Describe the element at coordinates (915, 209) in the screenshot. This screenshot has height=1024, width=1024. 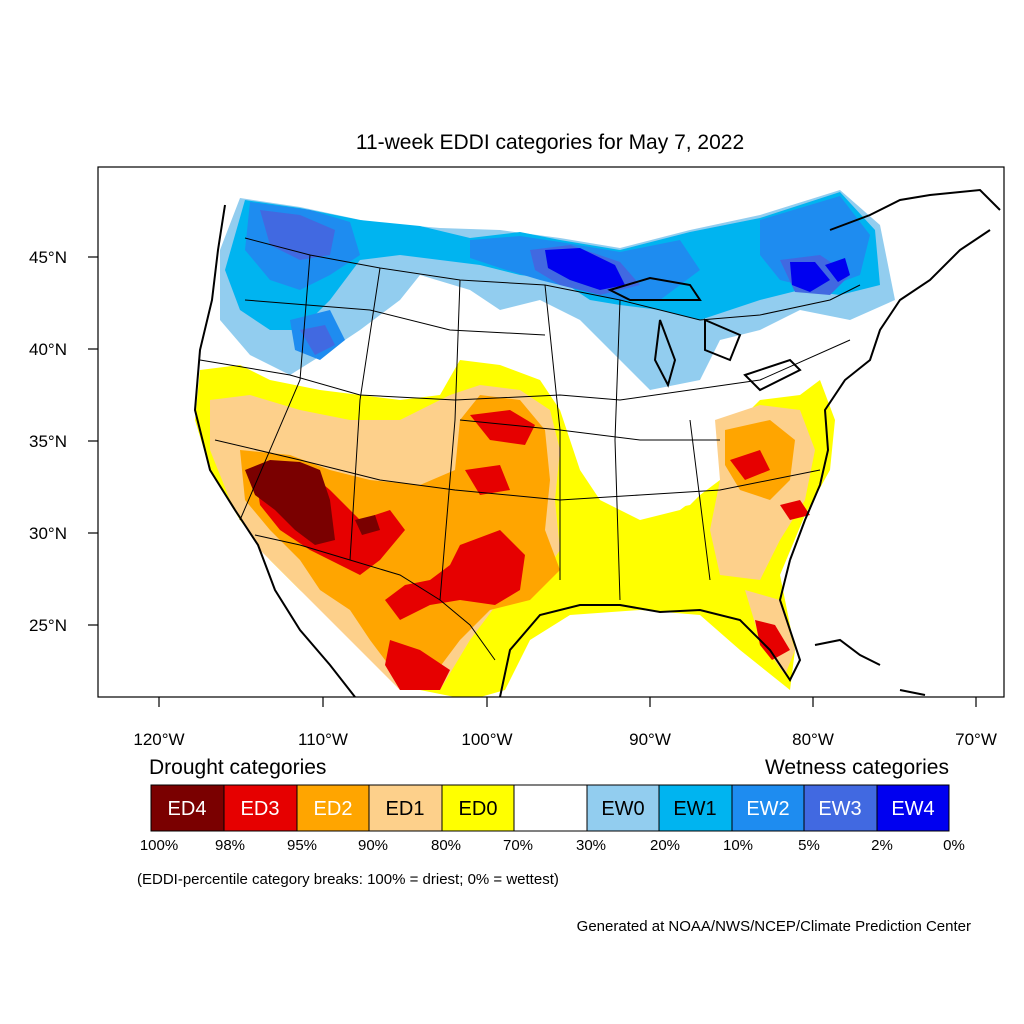
I see `canada-coastline` at that location.